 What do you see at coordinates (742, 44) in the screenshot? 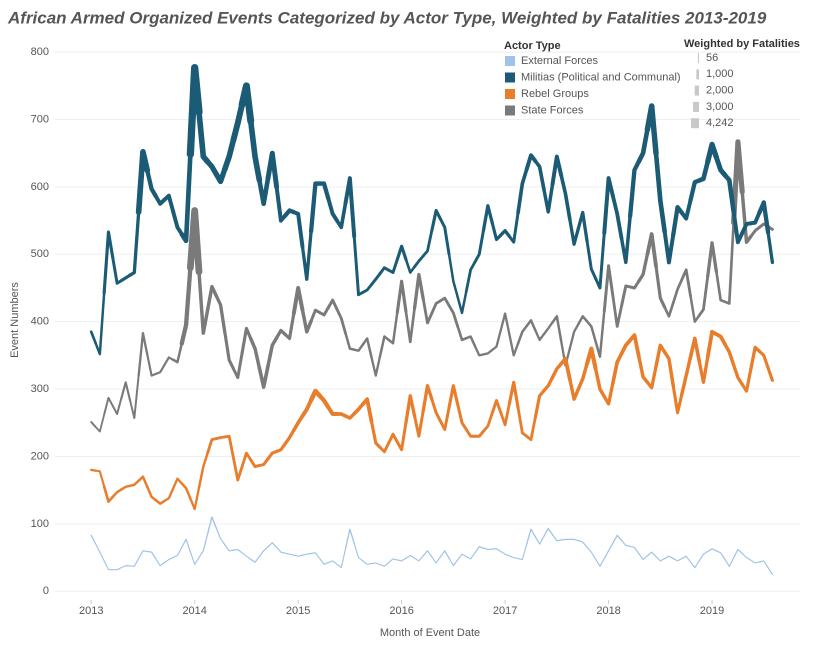
I see `size-legend-title: Weighted by Fatalities` at bounding box center [742, 44].